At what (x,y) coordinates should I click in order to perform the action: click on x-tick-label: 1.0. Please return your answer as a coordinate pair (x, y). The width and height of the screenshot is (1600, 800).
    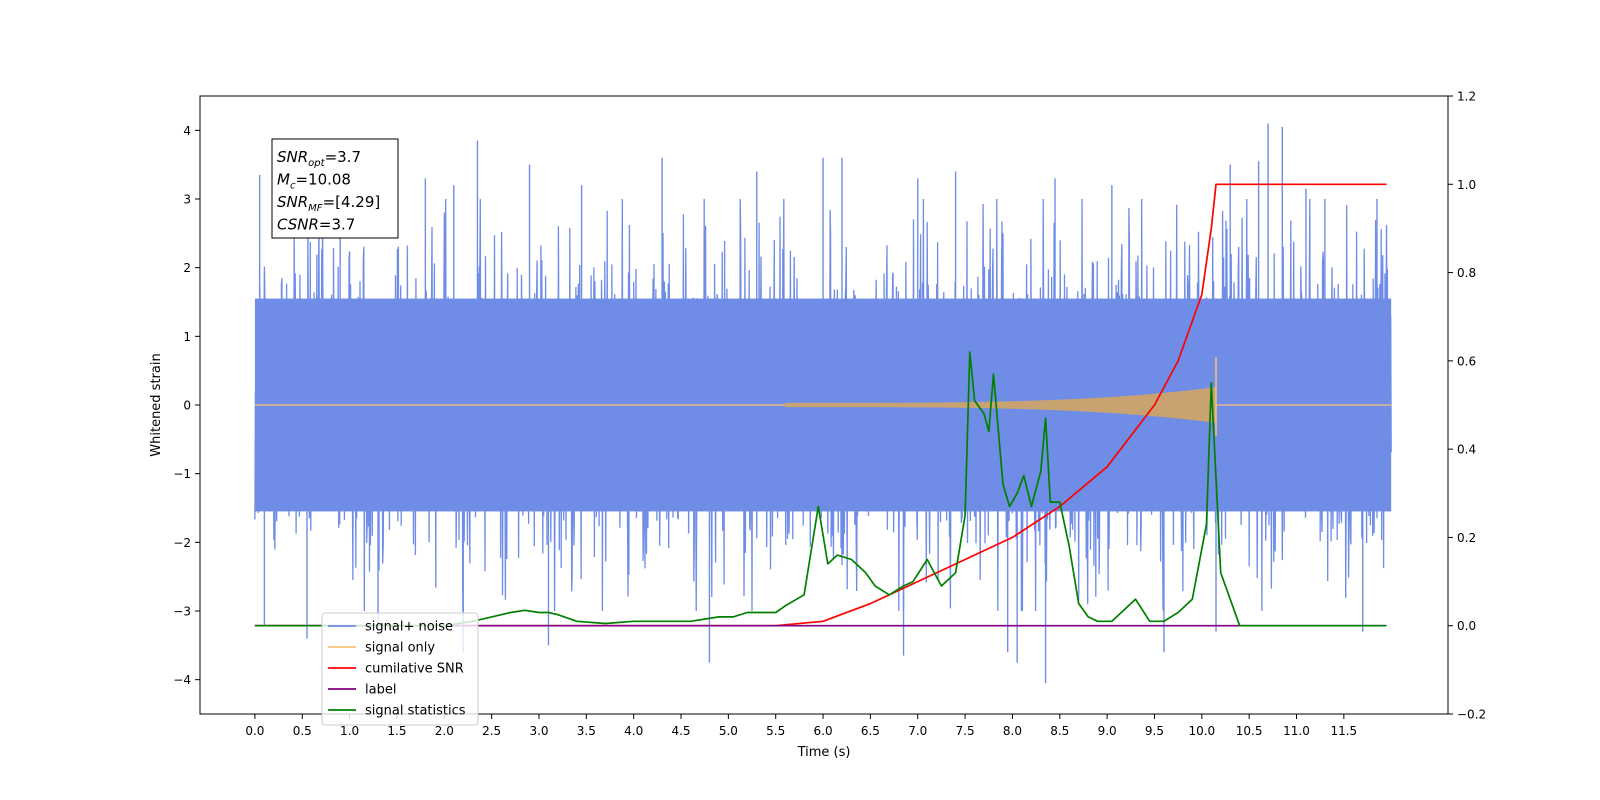
    Looking at the image, I should click on (349, 731).